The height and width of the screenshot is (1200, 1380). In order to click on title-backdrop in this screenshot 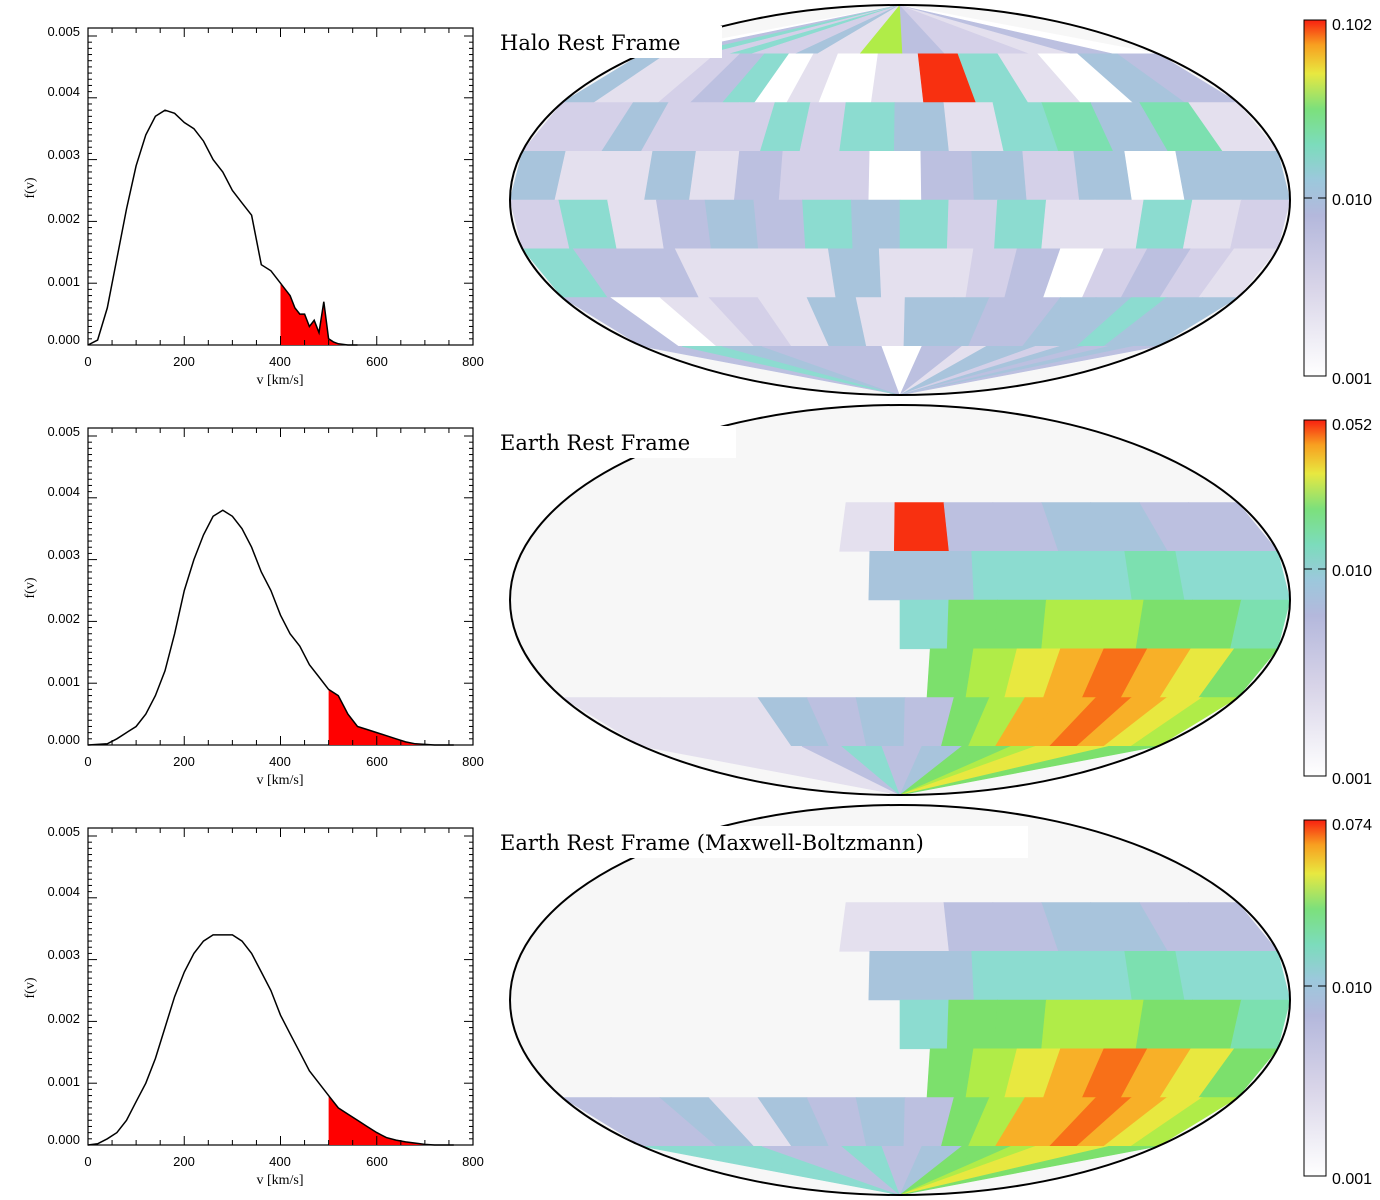, I will do `click(609, 42)`.